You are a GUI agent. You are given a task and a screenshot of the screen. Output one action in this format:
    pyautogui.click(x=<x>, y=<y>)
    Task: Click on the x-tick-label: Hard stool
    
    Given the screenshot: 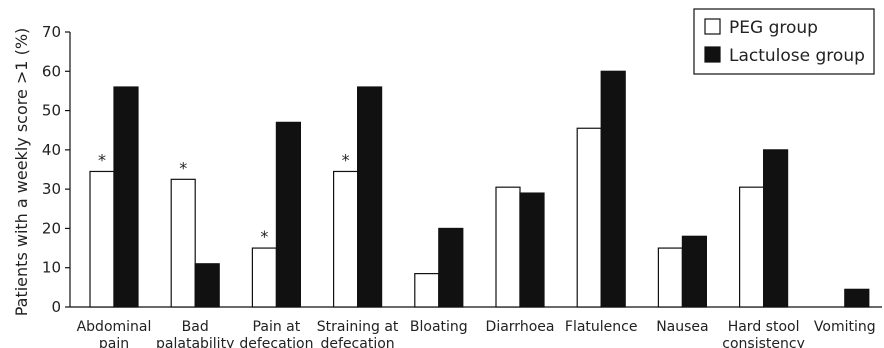 What is the action you would take?
    pyautogui.click(x=764, y=327)
    